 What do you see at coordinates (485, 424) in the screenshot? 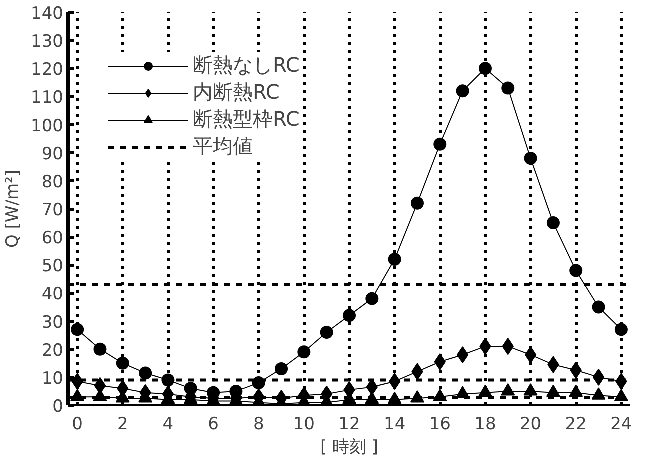
I see `x-tick-label: 18` at bounding box center [485, 424].